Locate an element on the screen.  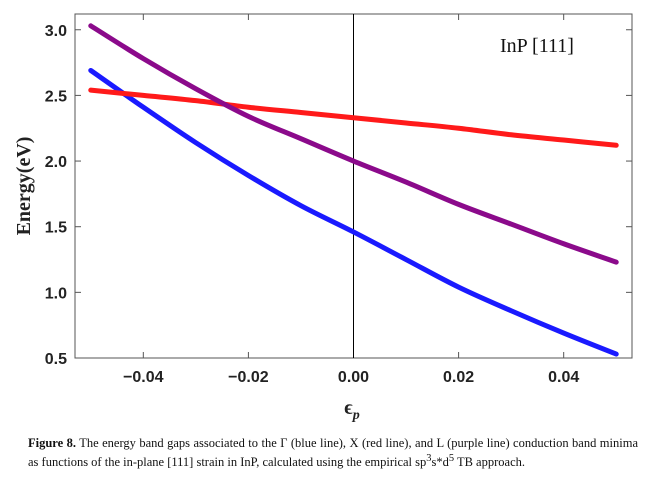
y-tick-label: 2.5 is located at coordinates (56, 96).